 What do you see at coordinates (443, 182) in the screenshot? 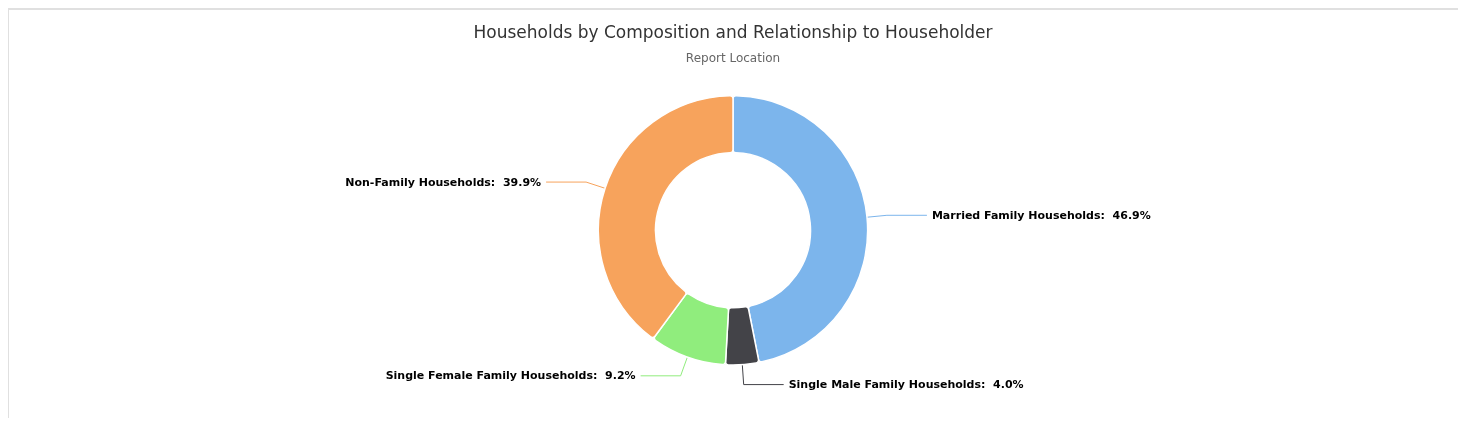
I see `slice-label: Non-Family Households: 39.9%` at bounding box center [443, 182].